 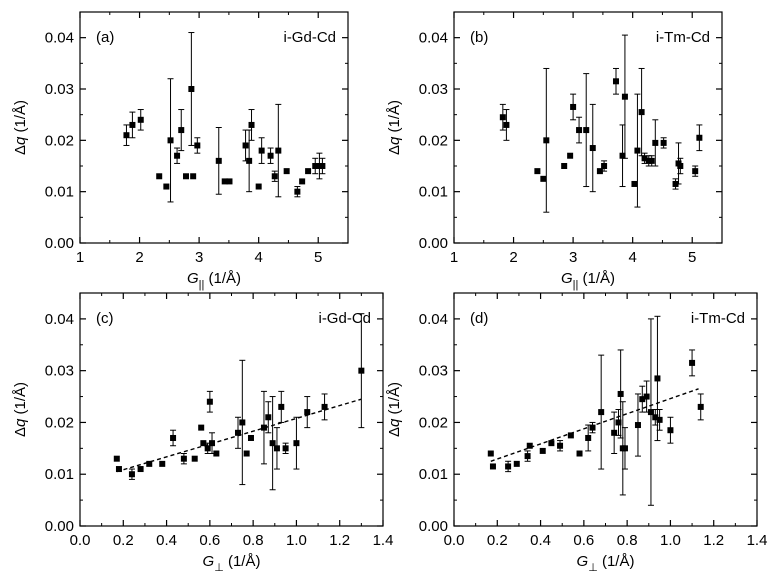 What do you see at coordinates (479, 318) in the screenshot?
I see `panel-label: (d)` at bounding box center [479, 318].